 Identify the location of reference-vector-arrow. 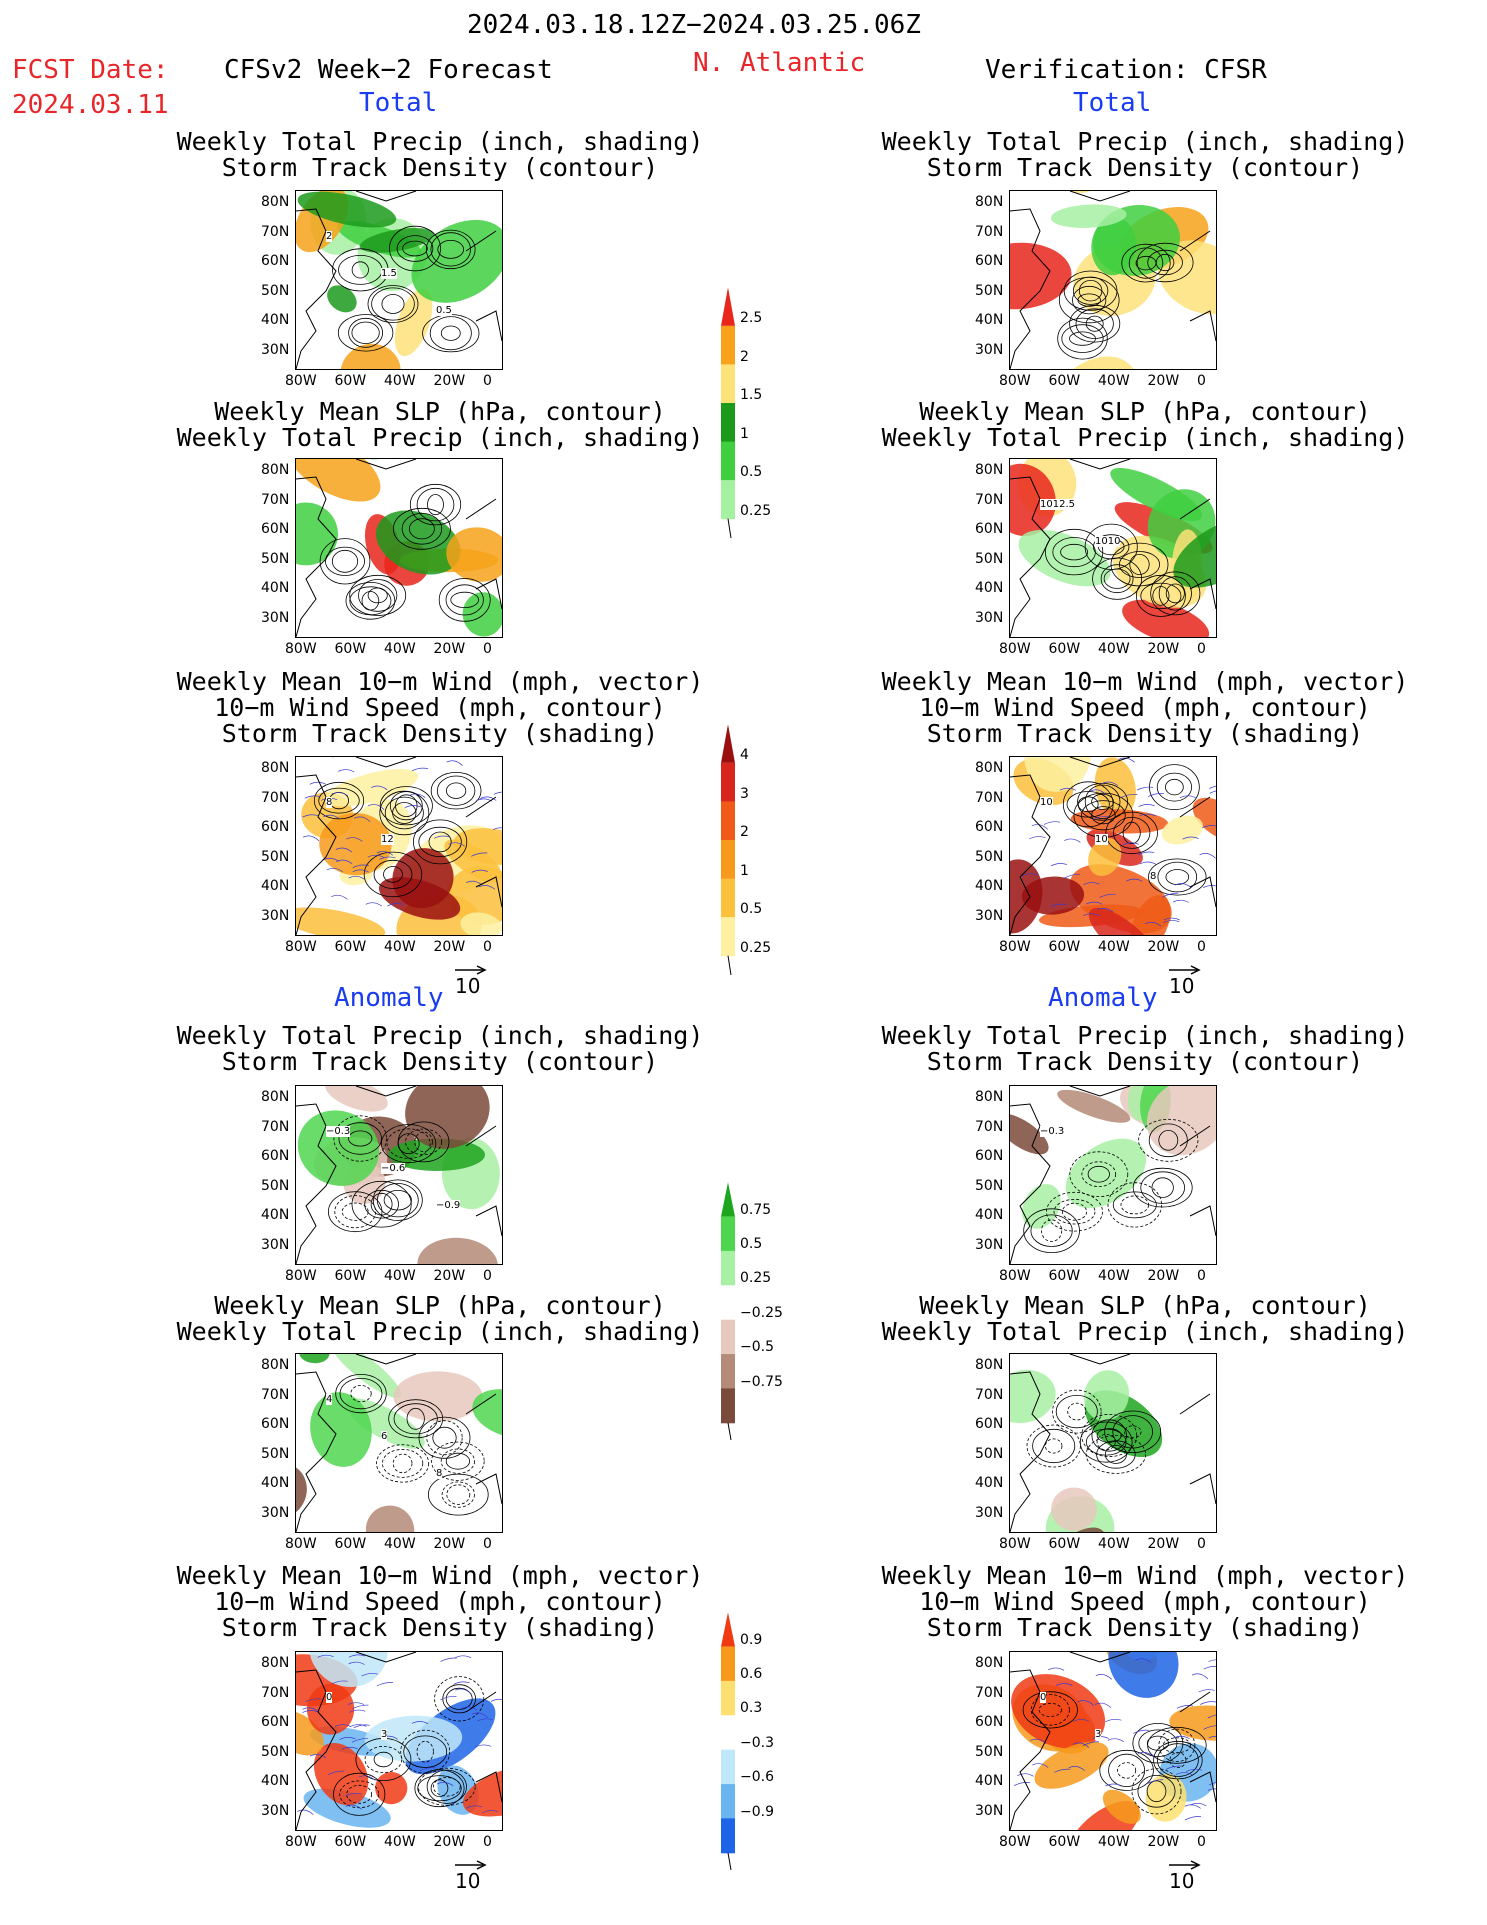
(1185, 970).